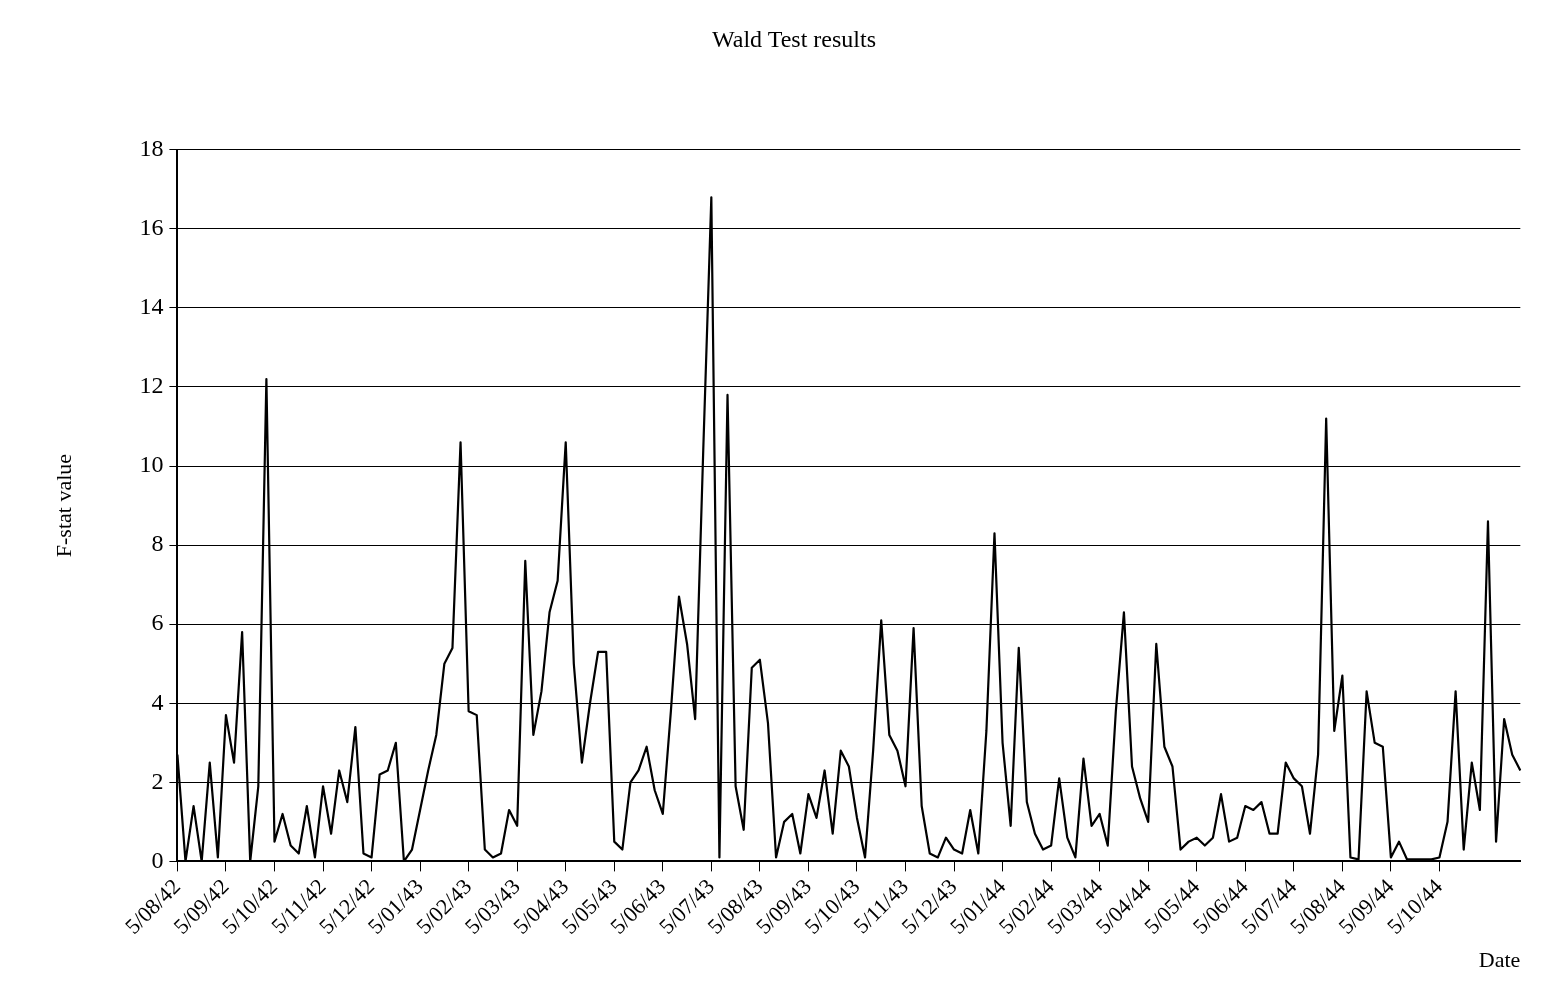 This screenshot has height=994, width=1550. I want to click on chart-title: Wald Test results, so click(794, 38).